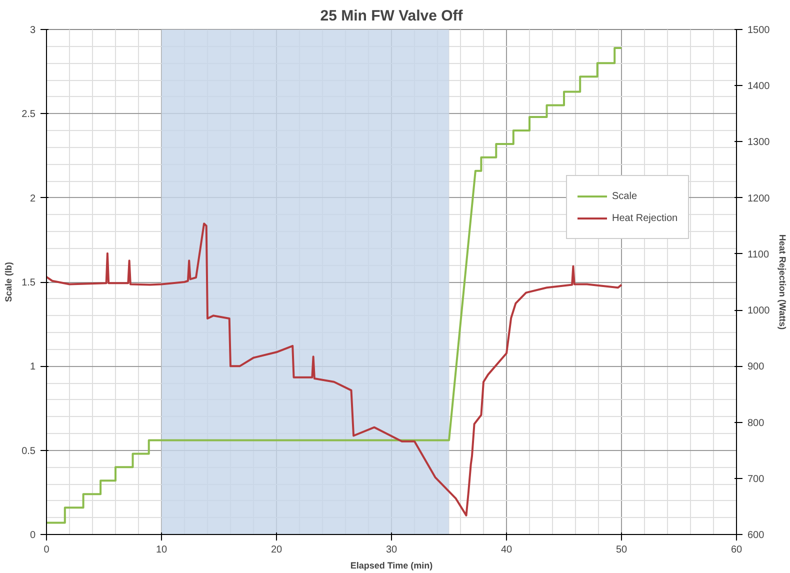 The height and width of the screenshot is (573, 790). Describe the element at coordinates (759, 86) in the screenshot. I see `y2-tick-label: 1400` at that location.